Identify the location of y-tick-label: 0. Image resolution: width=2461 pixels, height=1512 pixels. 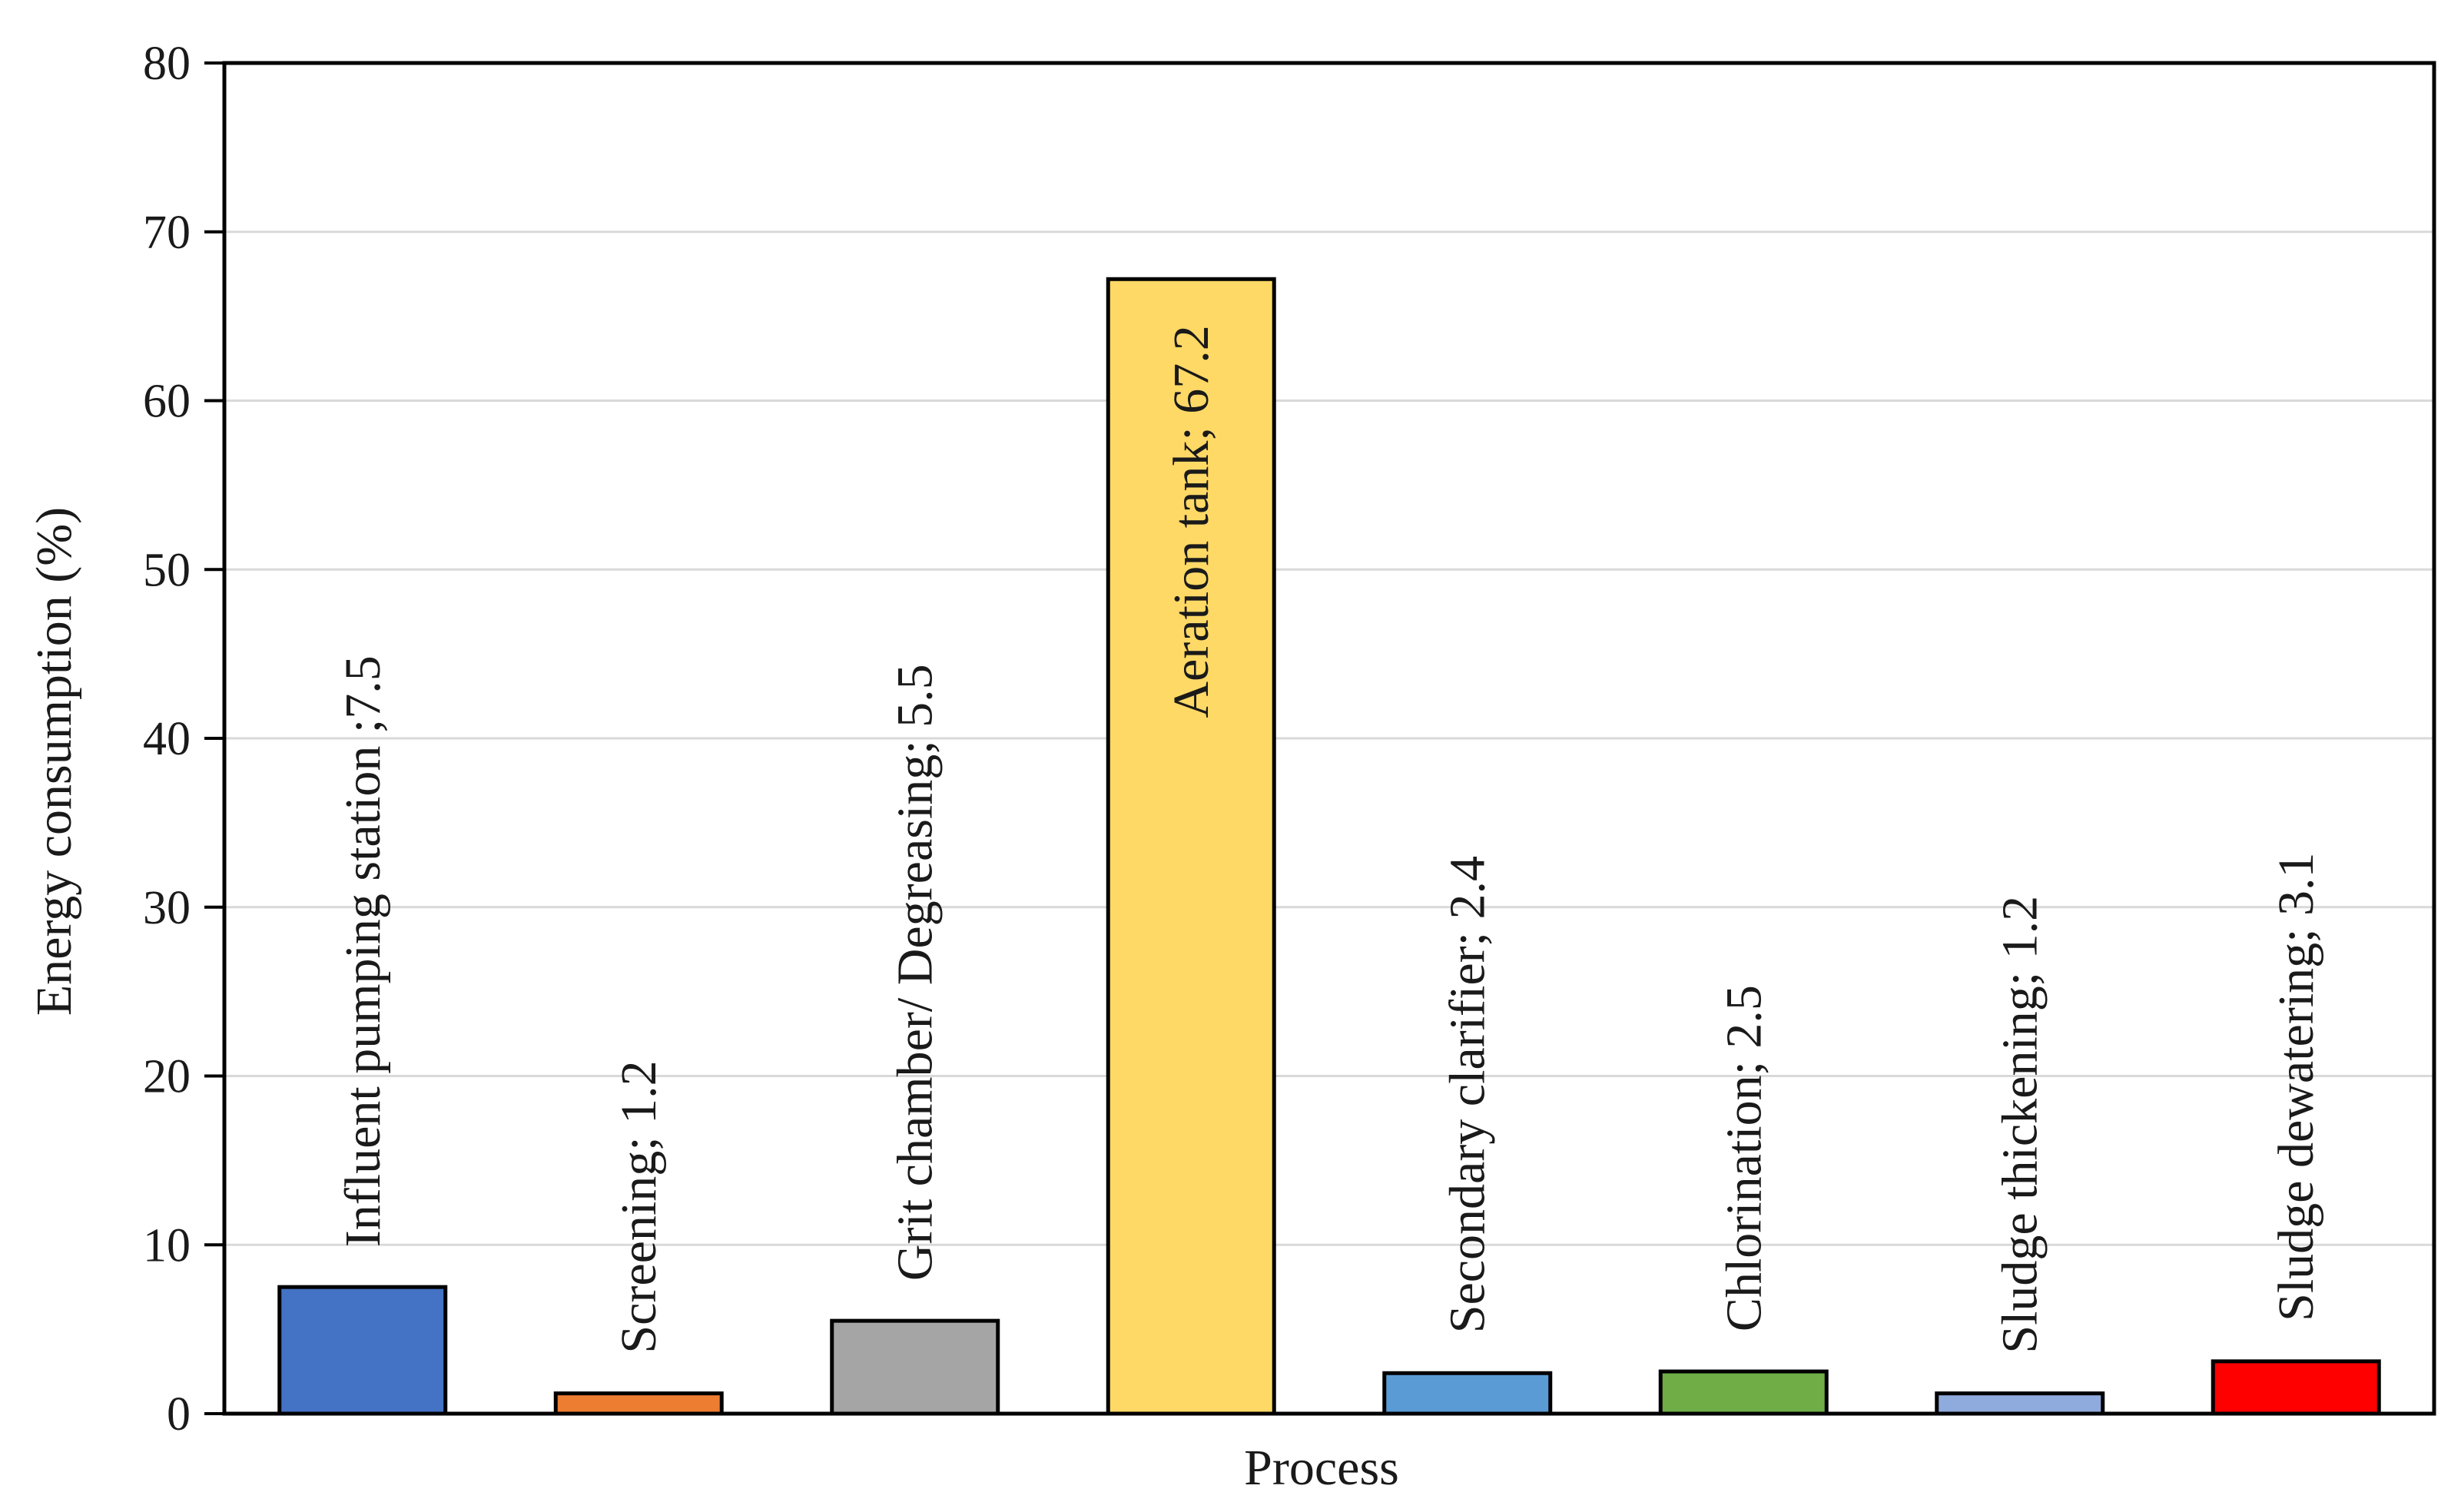
(179, 1414).